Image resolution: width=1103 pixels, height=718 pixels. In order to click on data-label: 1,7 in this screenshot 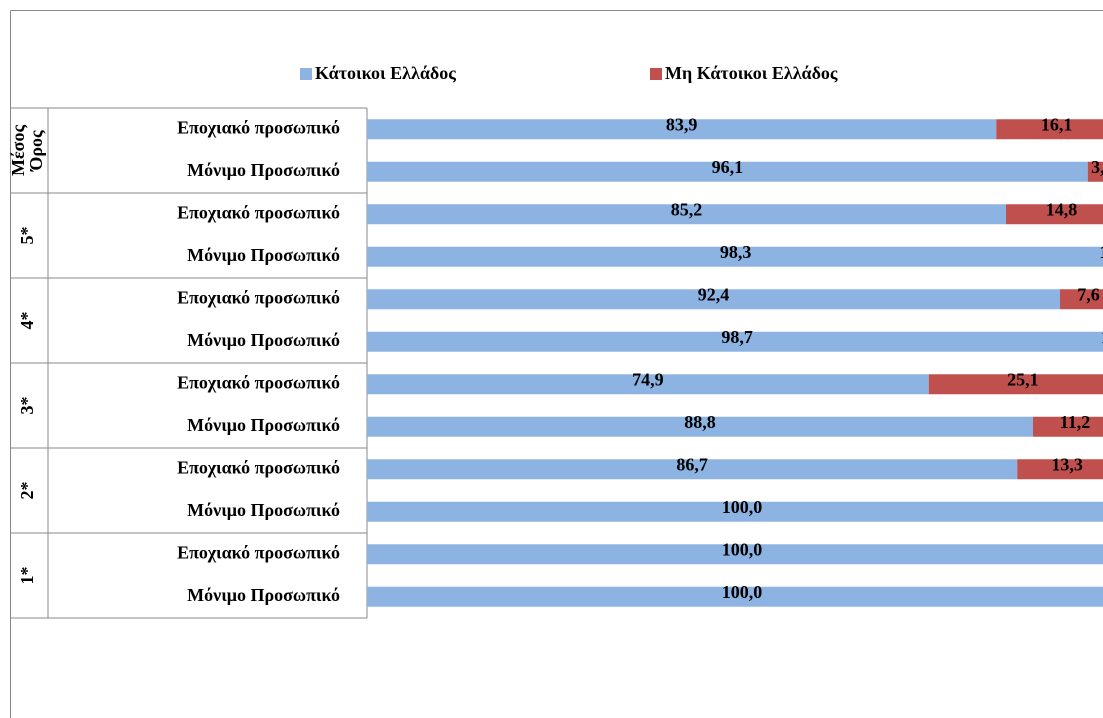, I will do `click(1101, 252)`.